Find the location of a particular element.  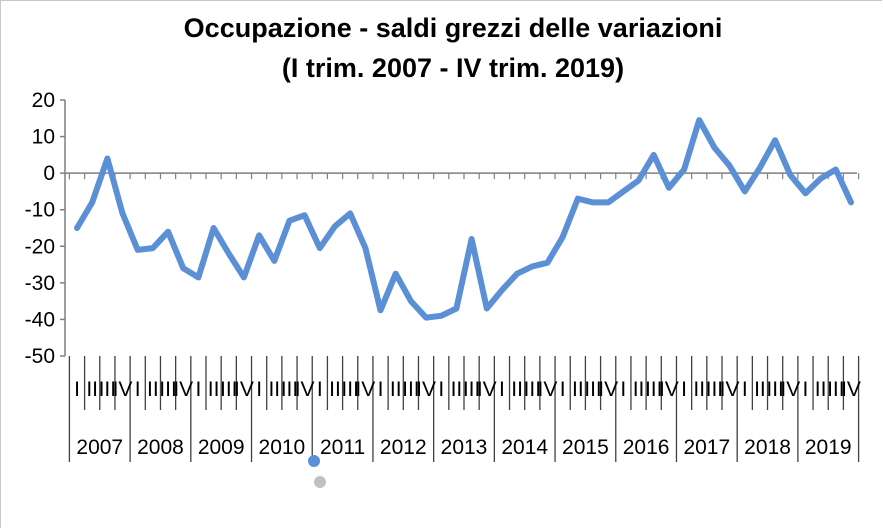

y-tick-label: 0 is located at coordinates (49, 173).